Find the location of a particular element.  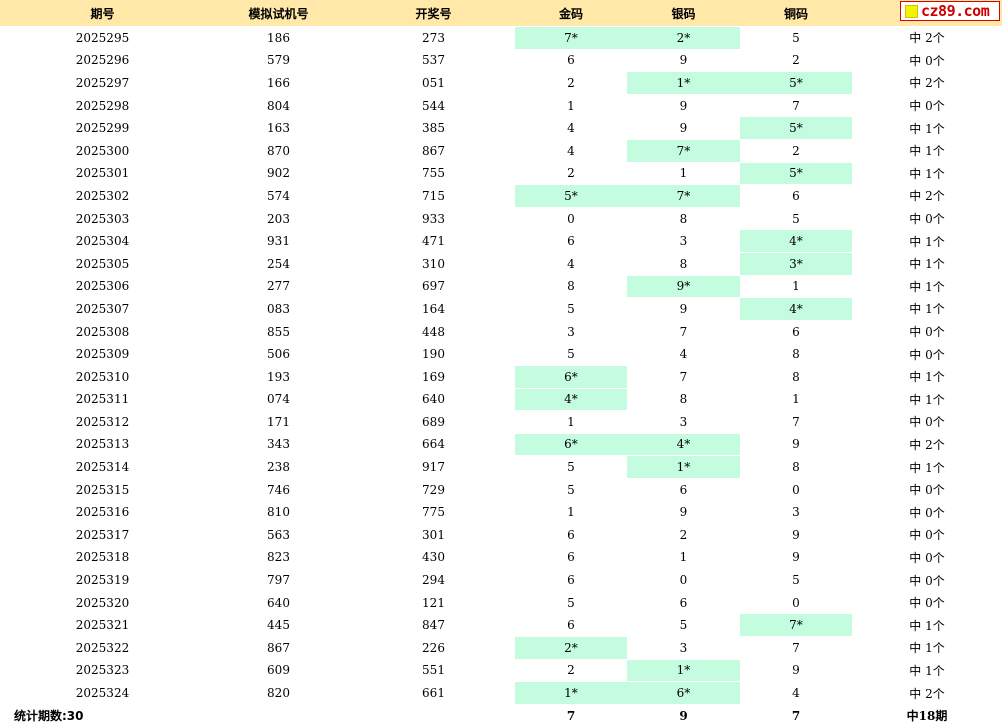

cell-period: 2025298 is located at coordinates (102, 105).